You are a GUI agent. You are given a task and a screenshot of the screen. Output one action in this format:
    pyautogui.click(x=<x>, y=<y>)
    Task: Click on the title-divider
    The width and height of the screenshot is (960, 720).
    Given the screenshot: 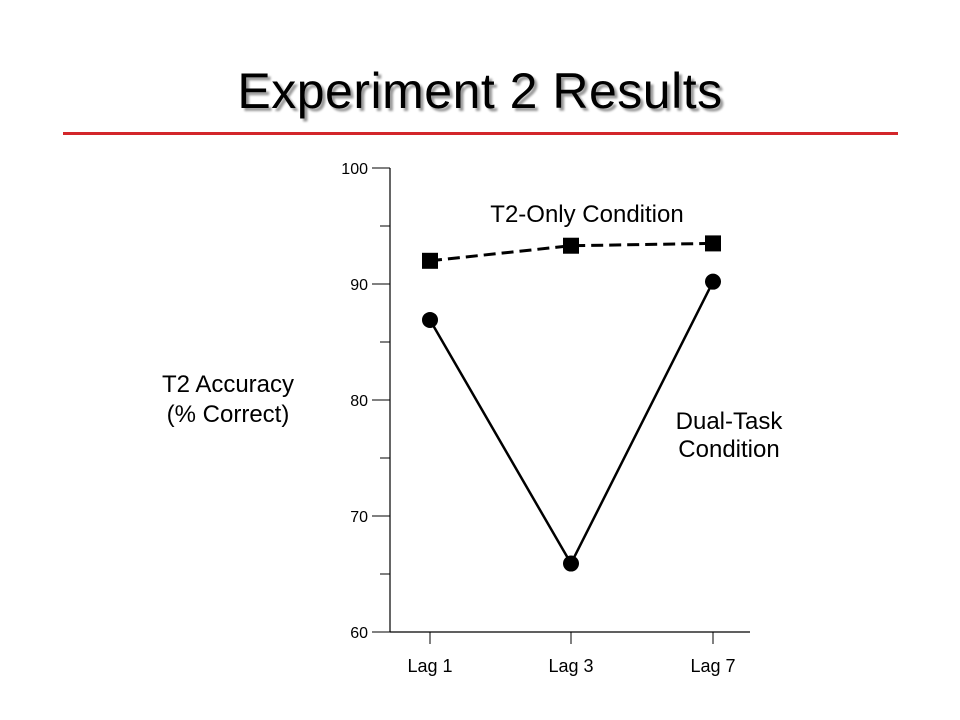 What is the action you would take?
    pyautogui.click(x=480, y=133)
    